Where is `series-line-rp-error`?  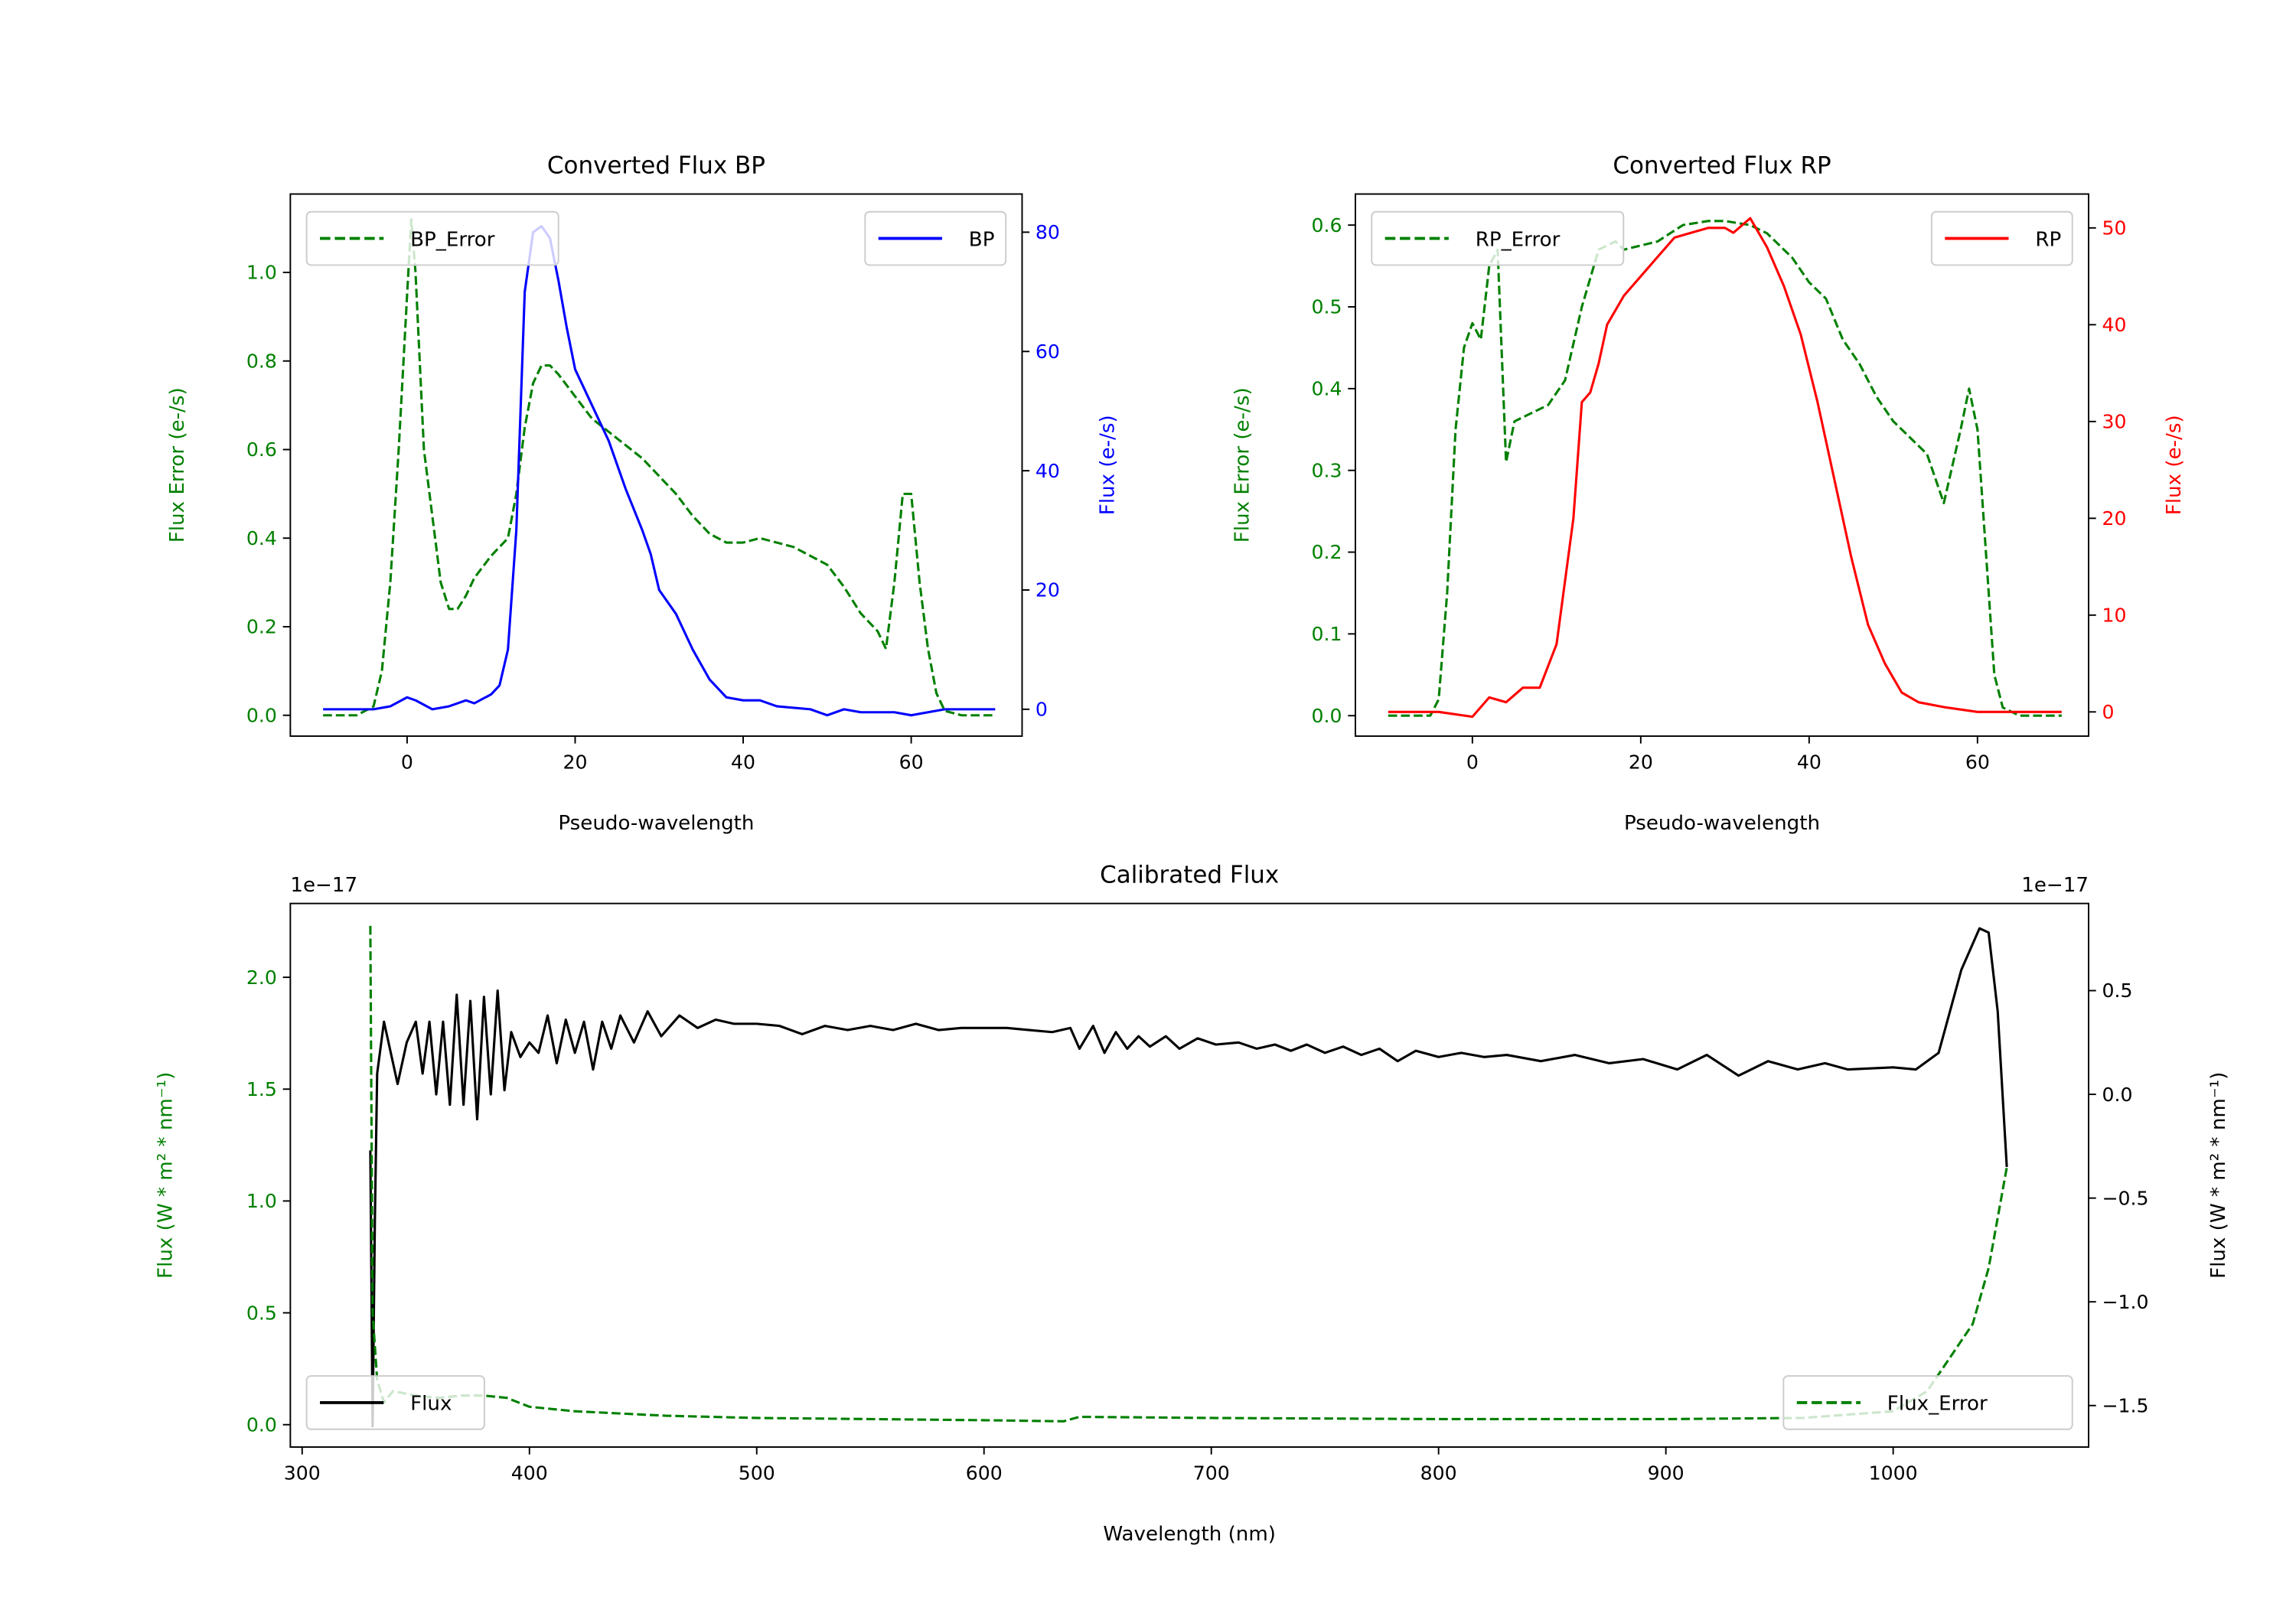 series-line-rp-error is located at coordinates (1725, 469).